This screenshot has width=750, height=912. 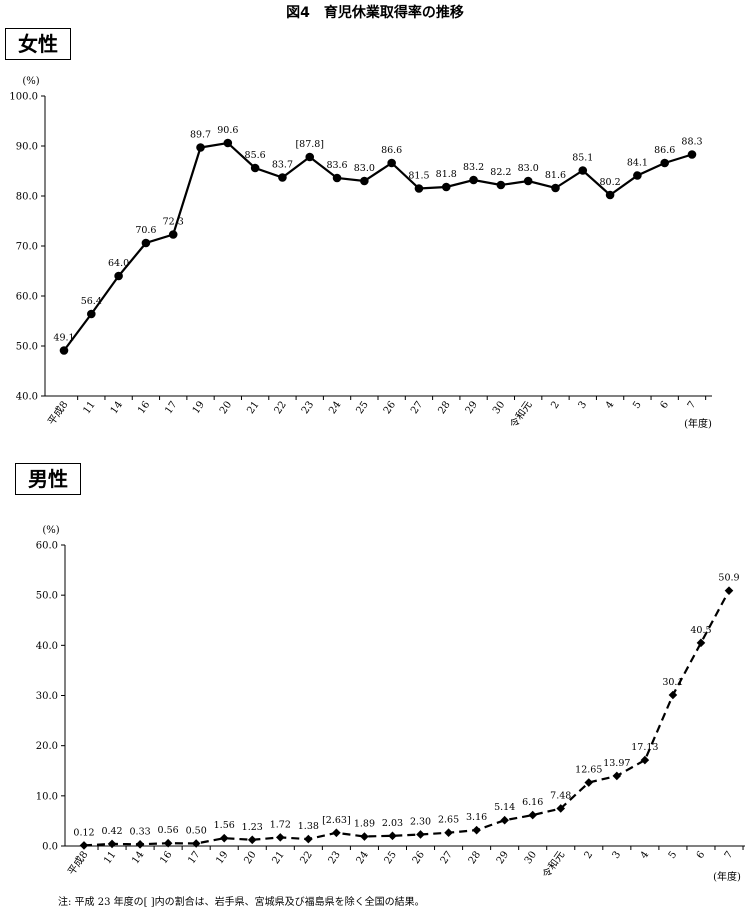 I want to click on male-y-tick-label: 10.0, so click(x=47, y=796).